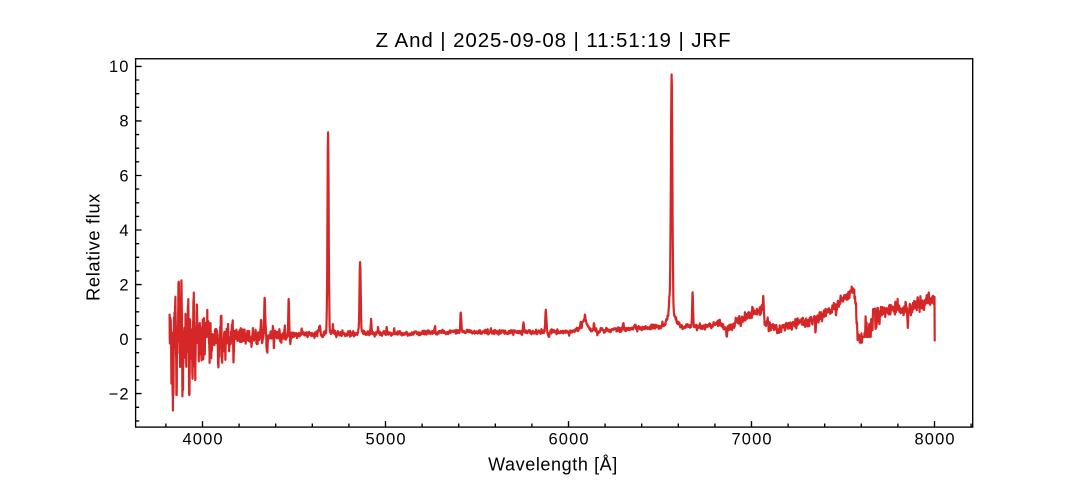 Image resolution: width=1080 pixels, height=485 pixels. What do you see at coordinates (553, 465) in the screenshot?
I see `svg-text: Wavelength [Å]` at bounding box center [553, 465].